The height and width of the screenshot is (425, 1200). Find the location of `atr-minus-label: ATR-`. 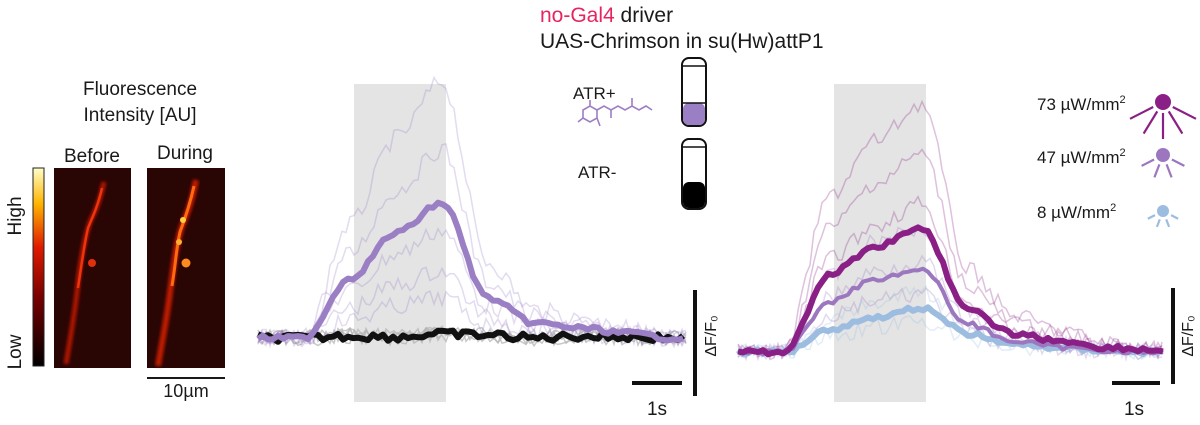

atr-minus-label: ATR- is located at coordinates (597, 172).